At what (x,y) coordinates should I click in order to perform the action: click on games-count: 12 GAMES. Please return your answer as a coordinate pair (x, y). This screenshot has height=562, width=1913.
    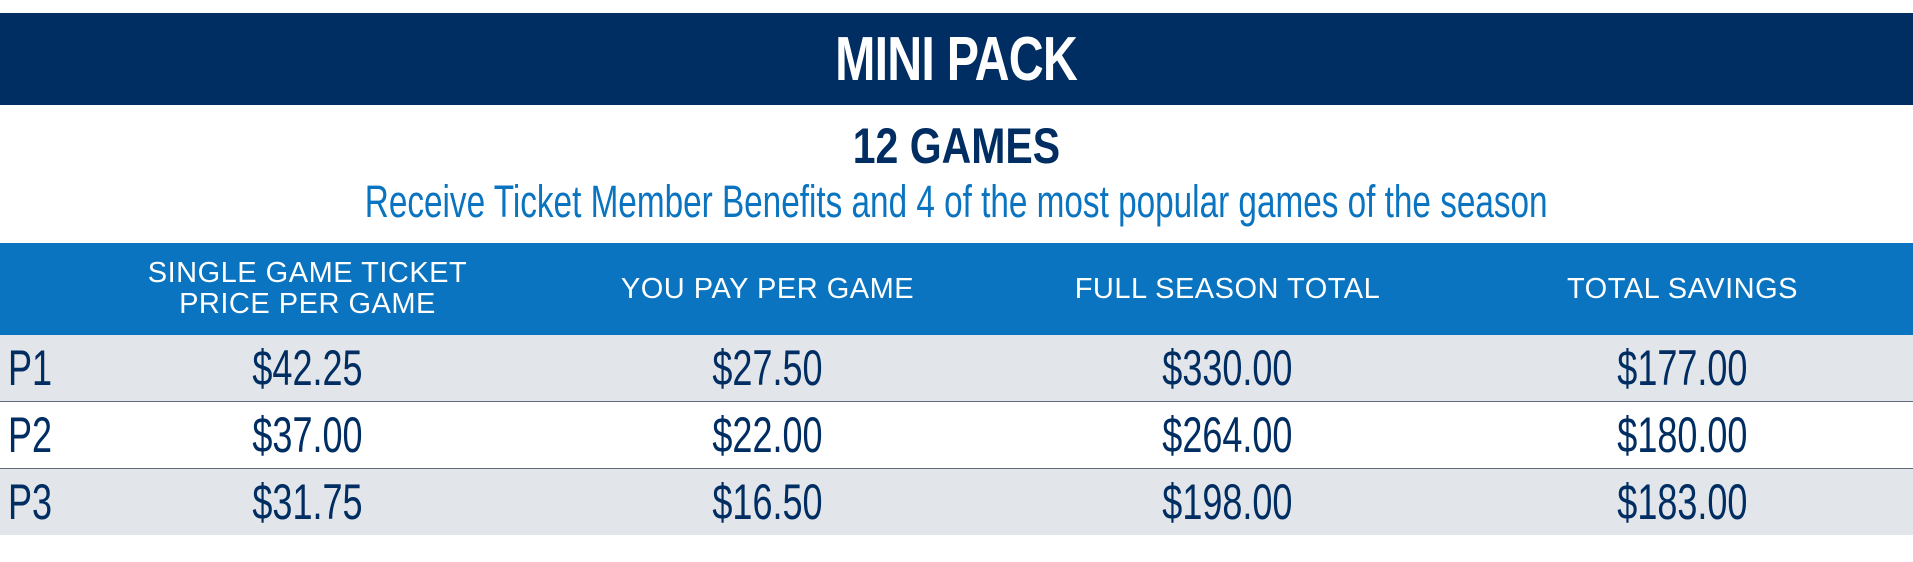
    Looking at the image, I should click on (956, 146).